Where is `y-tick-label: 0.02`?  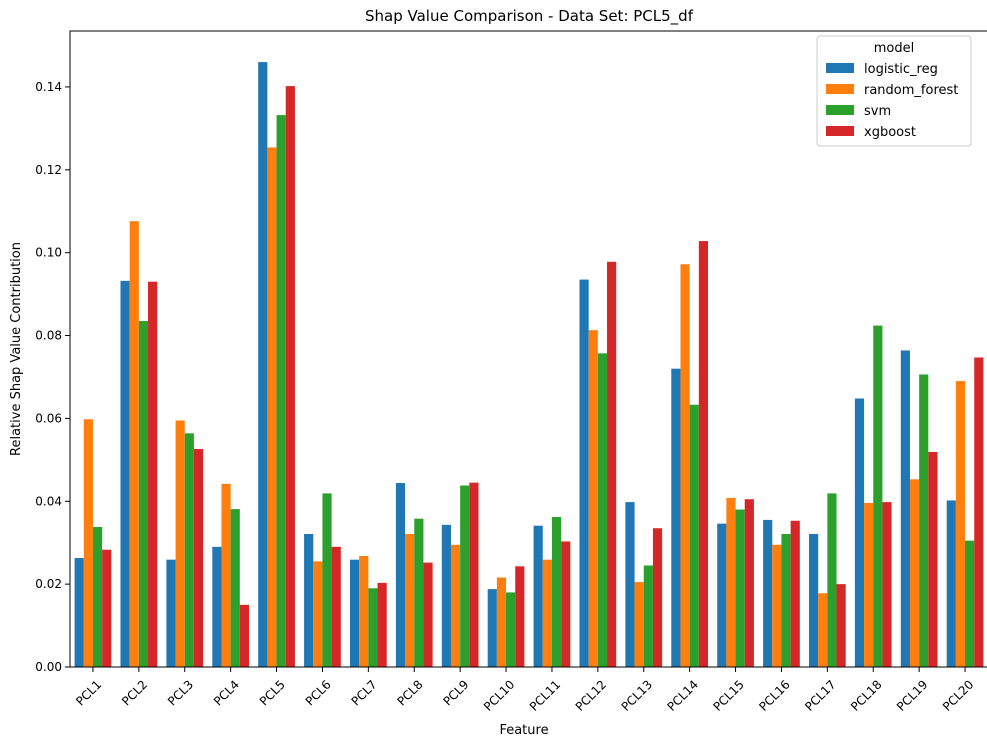
y-tick-label: 0.02 is located at coordinates (48, 584).